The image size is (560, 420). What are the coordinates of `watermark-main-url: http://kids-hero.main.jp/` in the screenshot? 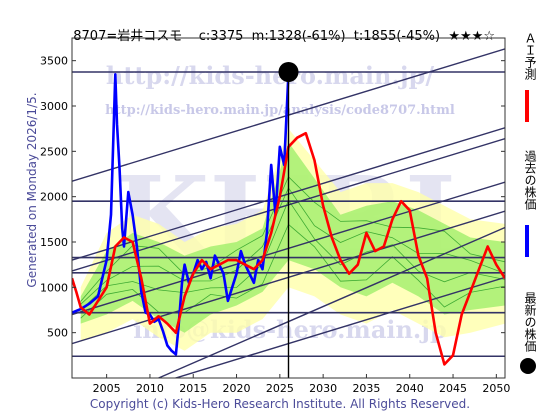 It's located at (270, 75).